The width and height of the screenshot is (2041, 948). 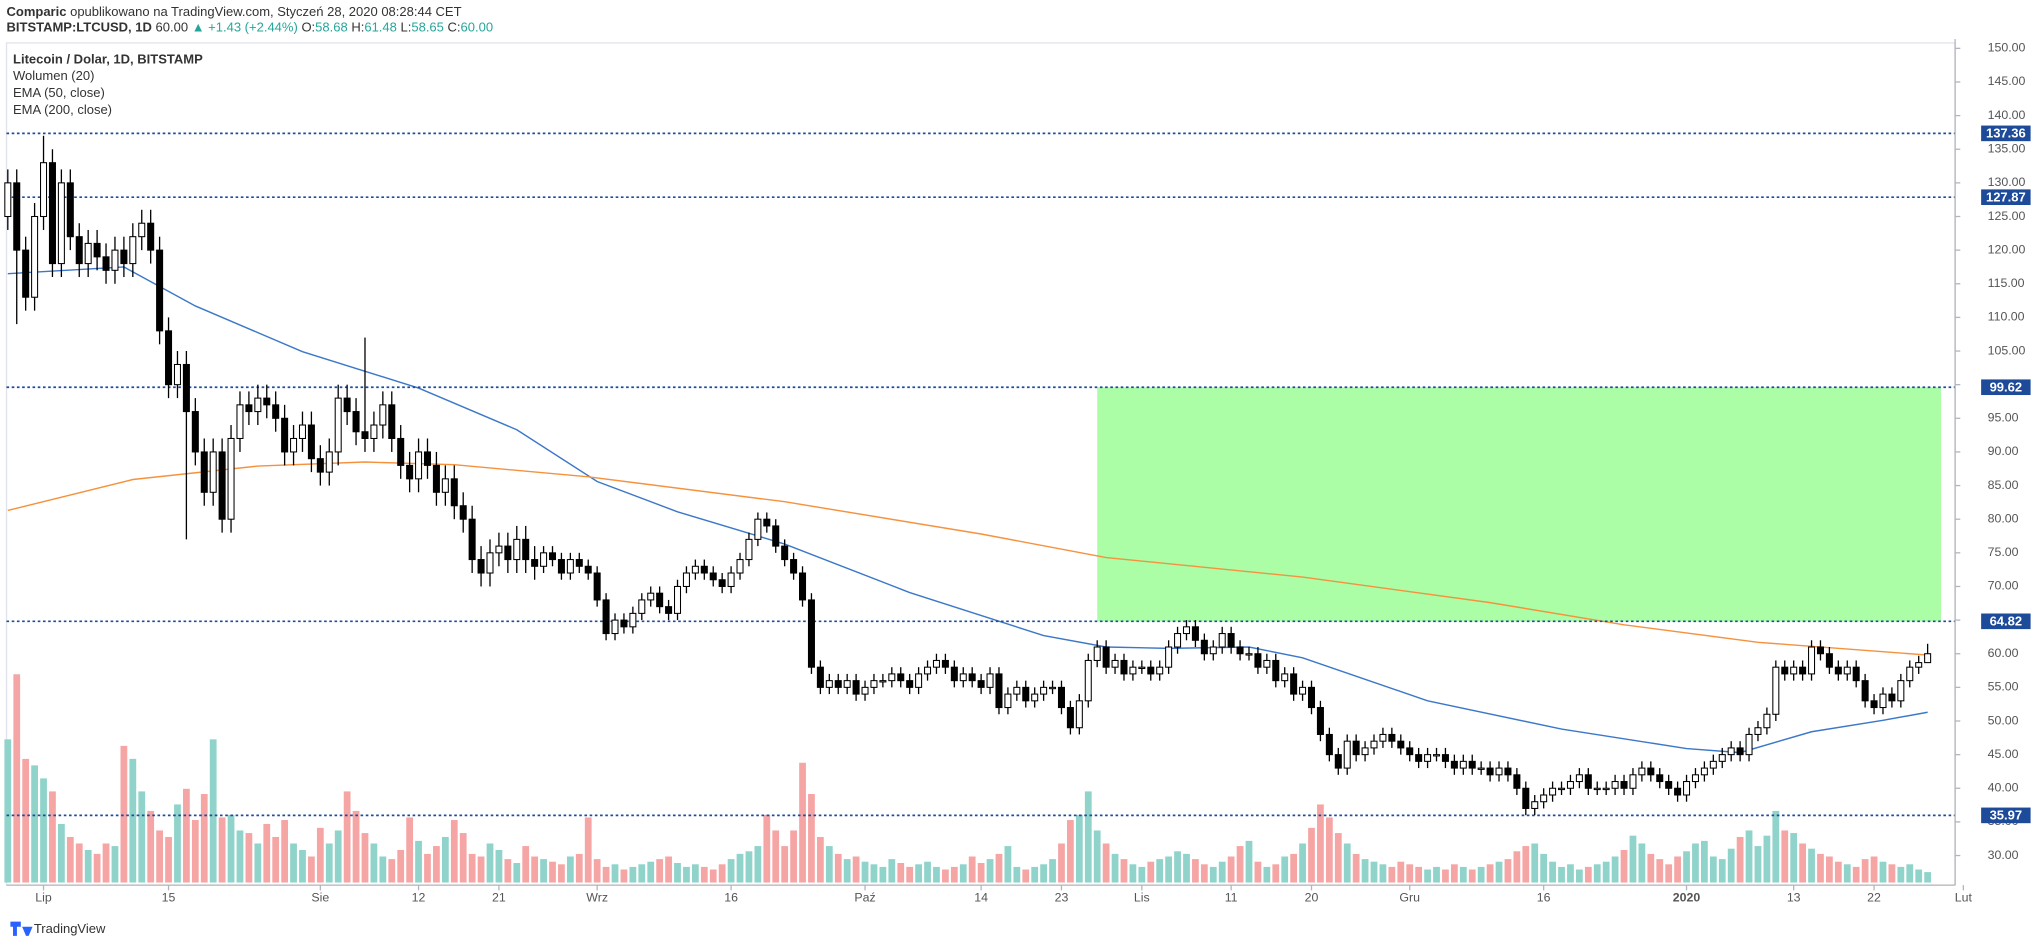 I want to click on ohlc-key: C:, so click(x=454, y=27).